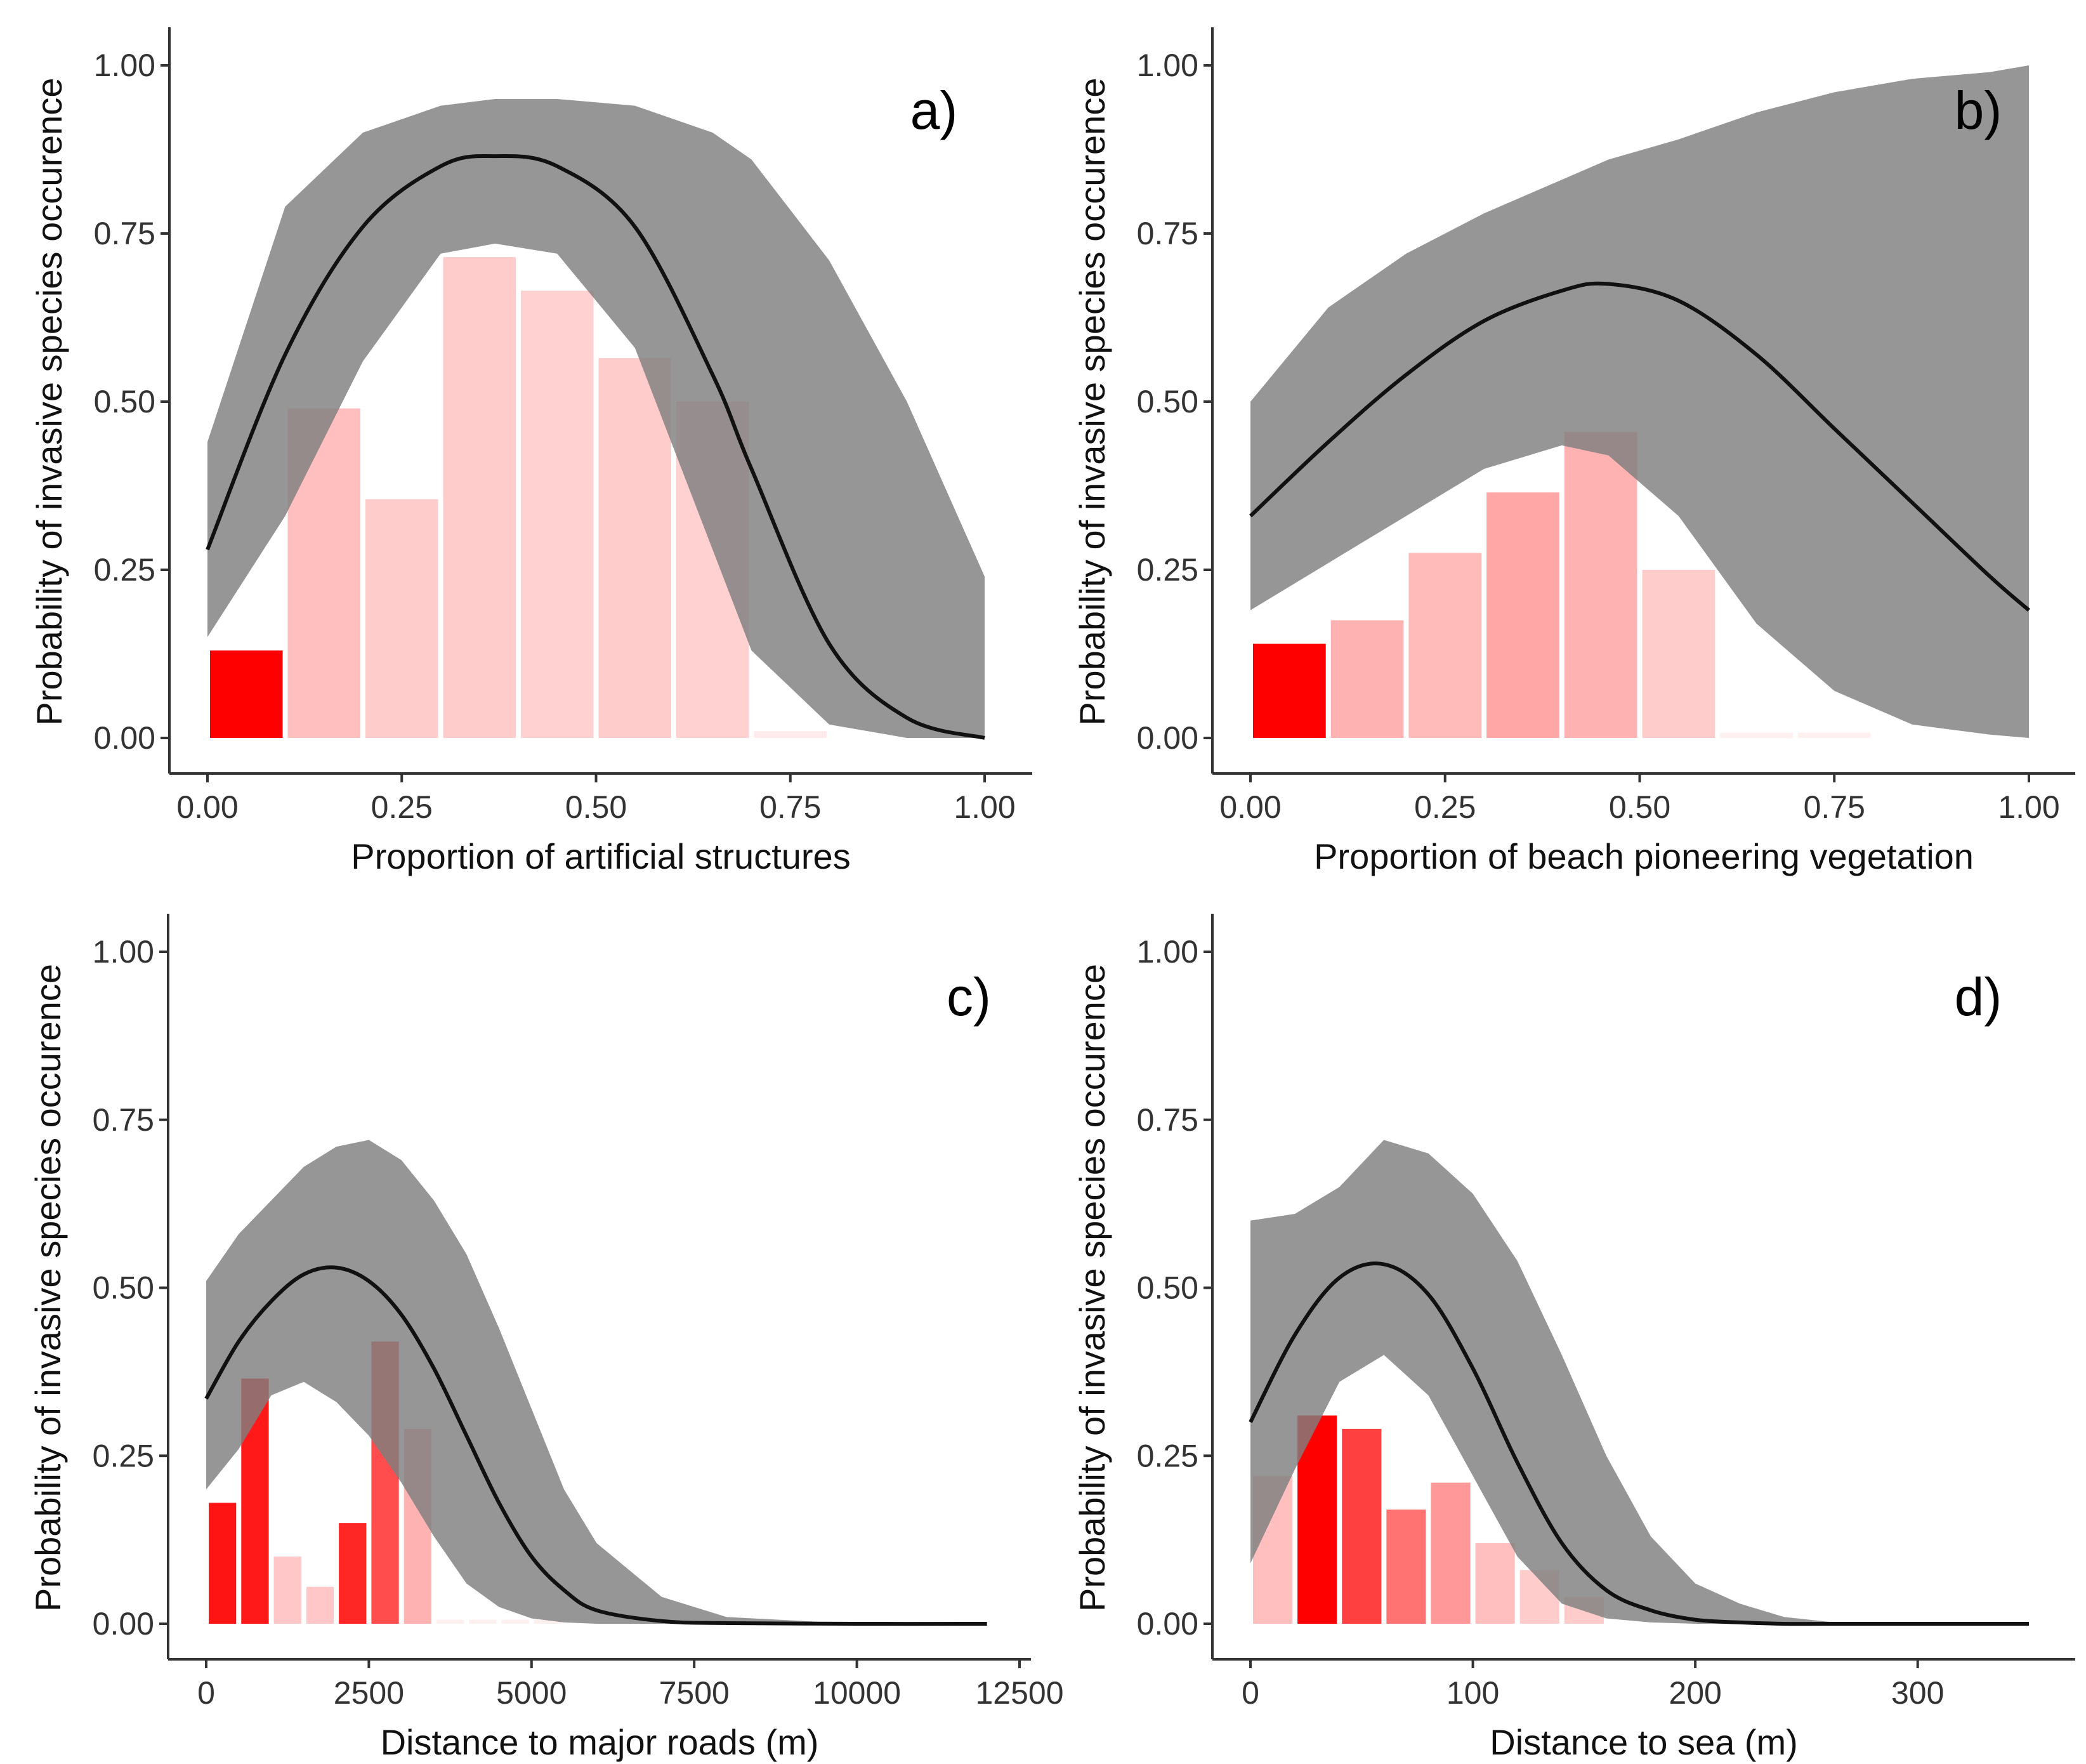 The width and height of the screenshot is (2086, 1764). Describe the element at coordinates (600, 856) in the screenshot. I see `x-axis-title: Proportion of artificial structures` at that location.